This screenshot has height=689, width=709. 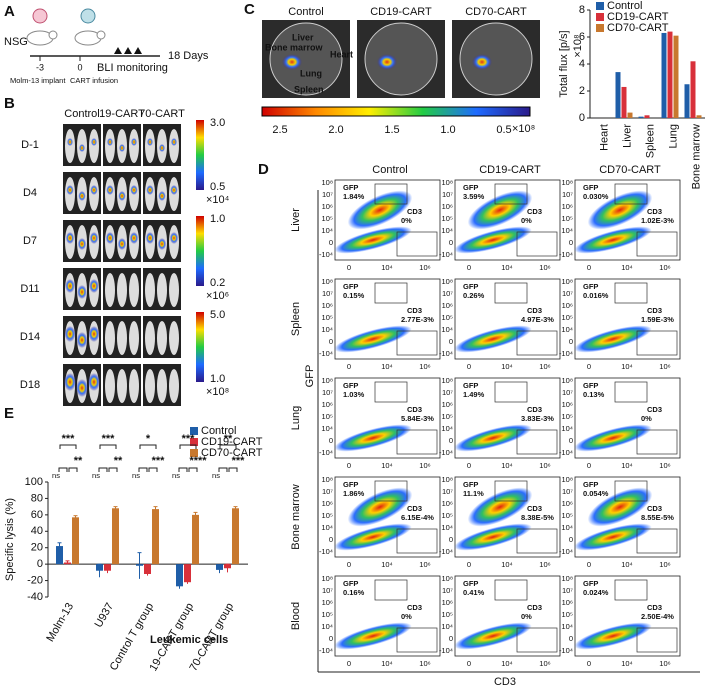 I want to click on gate-value: 4.97E-3%, so click(x=537, y=319).